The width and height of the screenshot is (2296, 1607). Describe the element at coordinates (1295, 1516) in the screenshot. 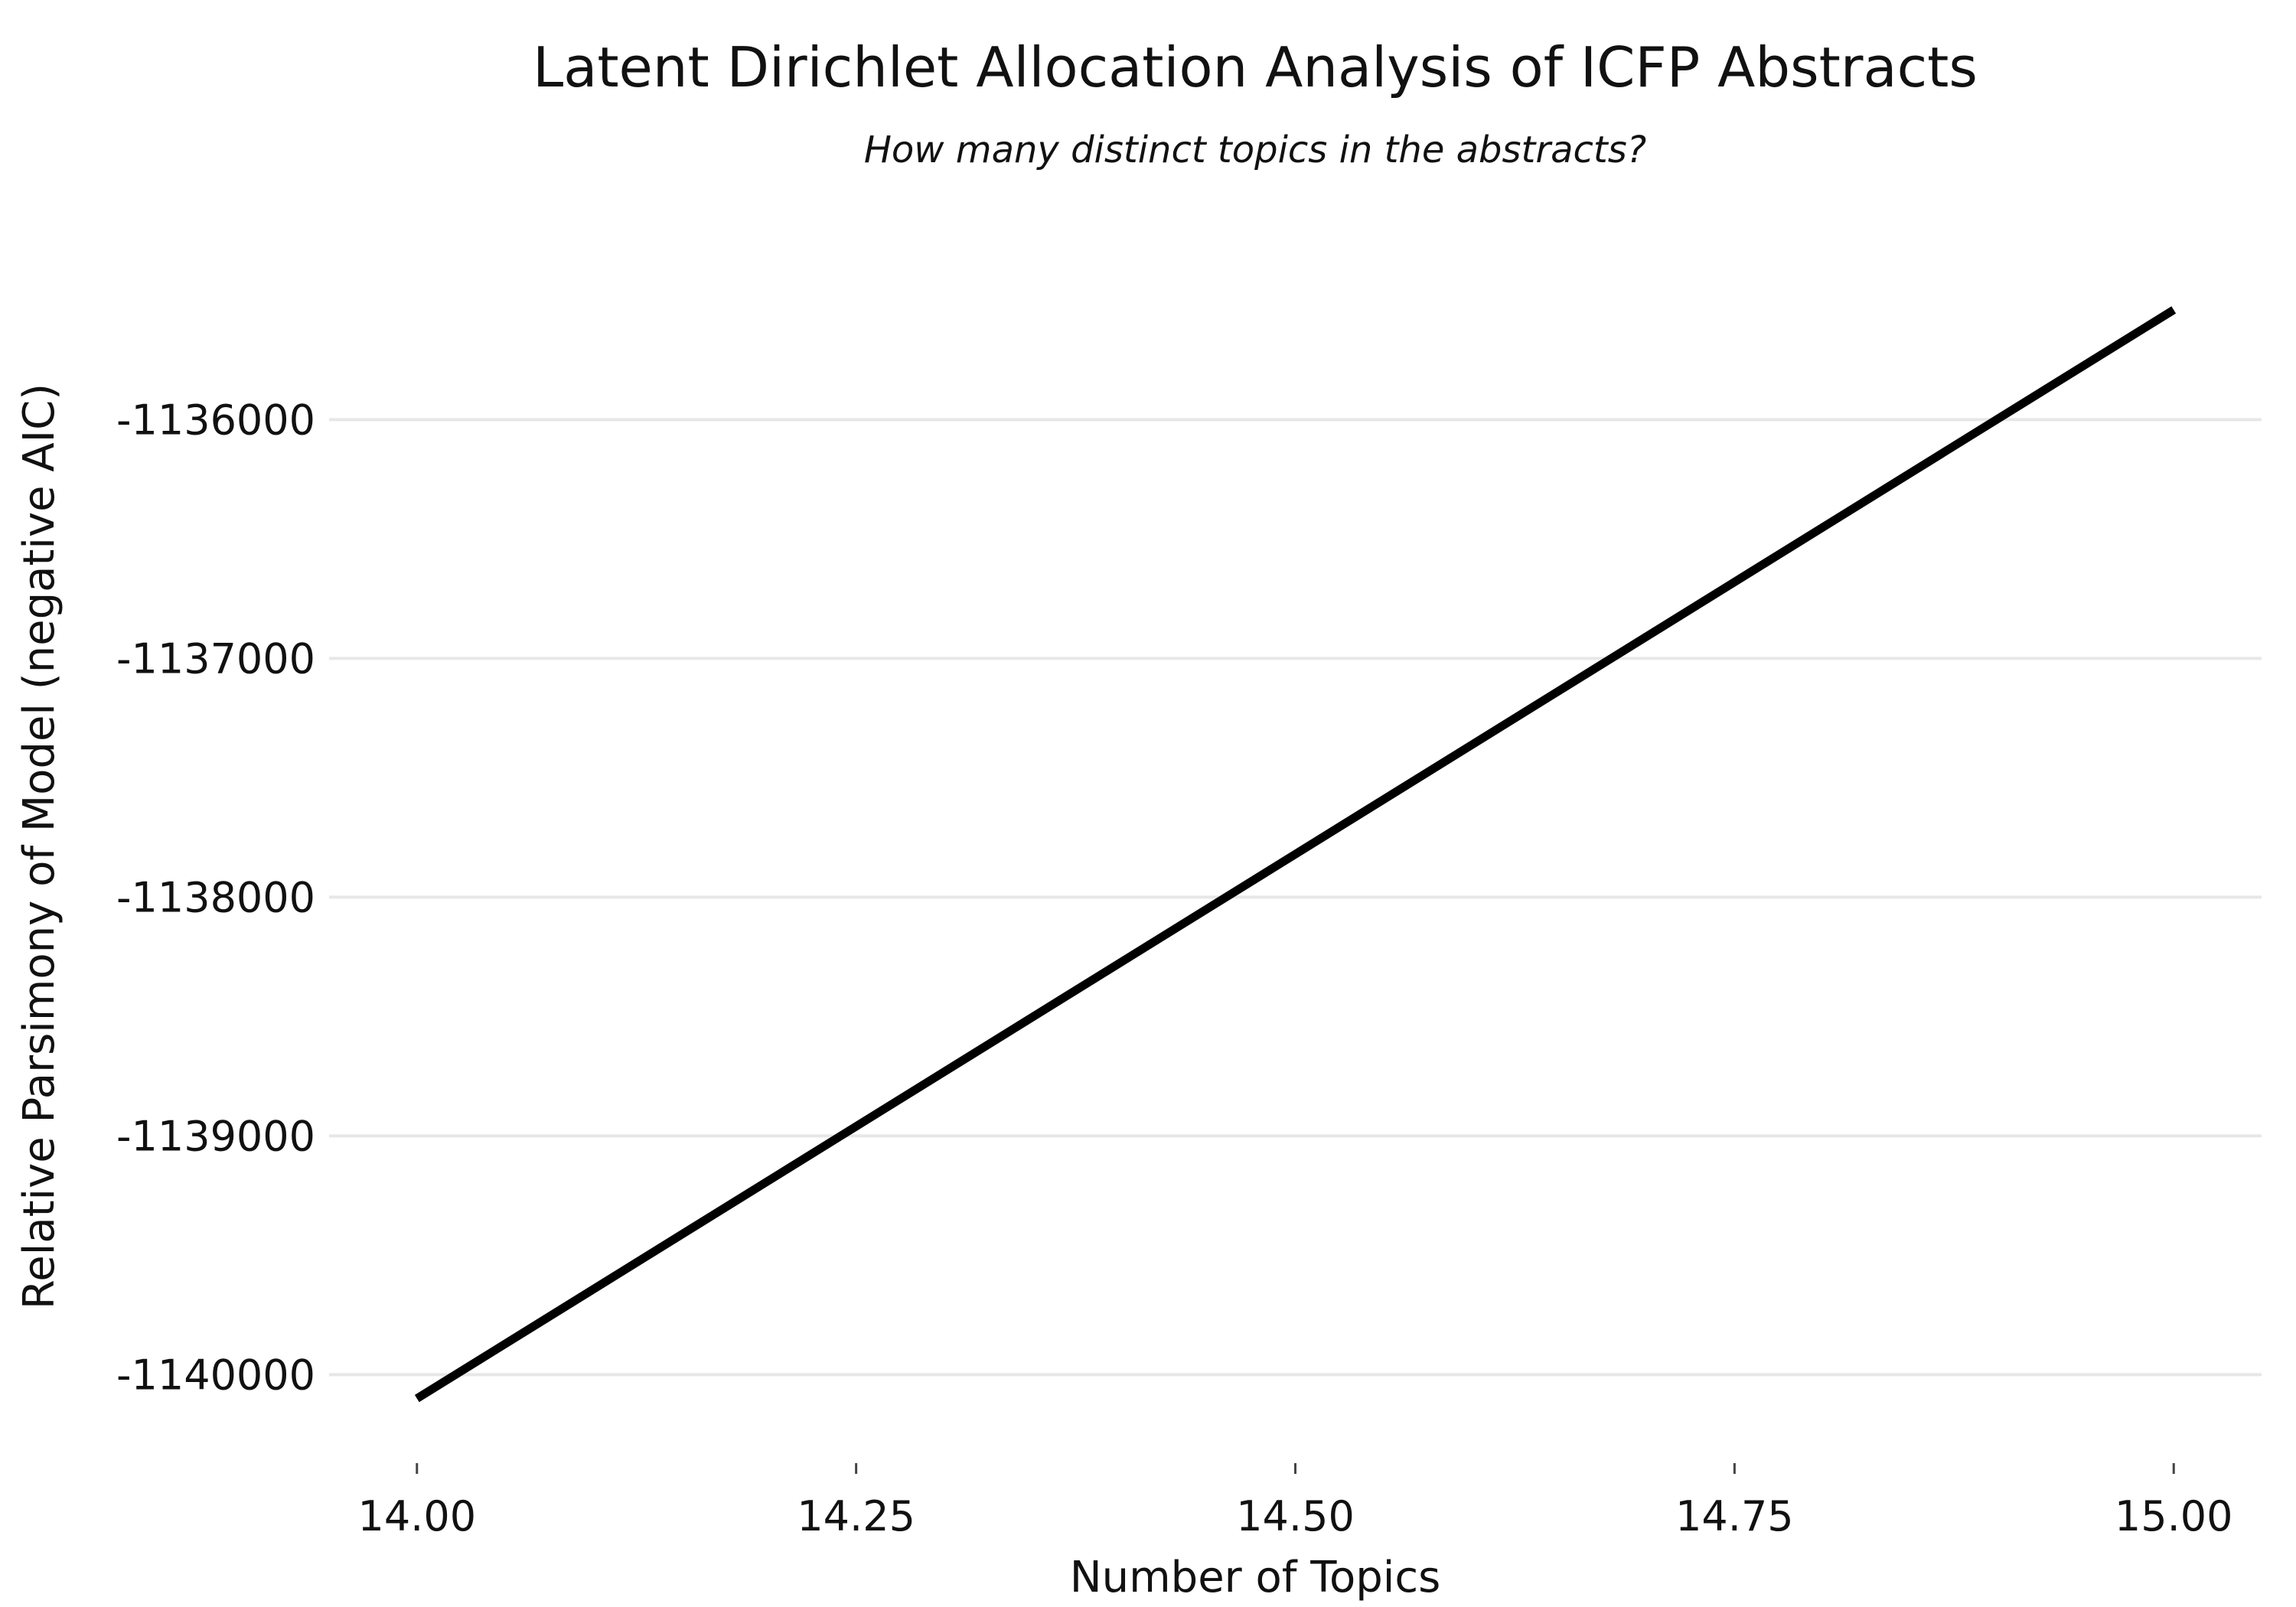

I see `x-tick-label: 14.50` at that location.